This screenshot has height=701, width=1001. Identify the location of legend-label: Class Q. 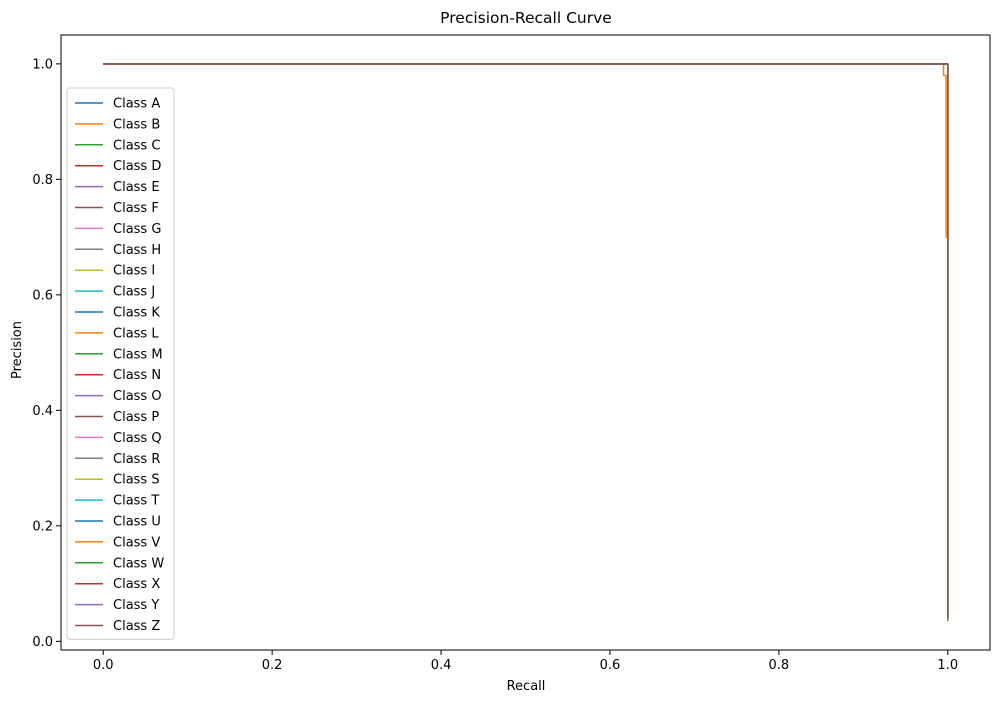
(137, 438).